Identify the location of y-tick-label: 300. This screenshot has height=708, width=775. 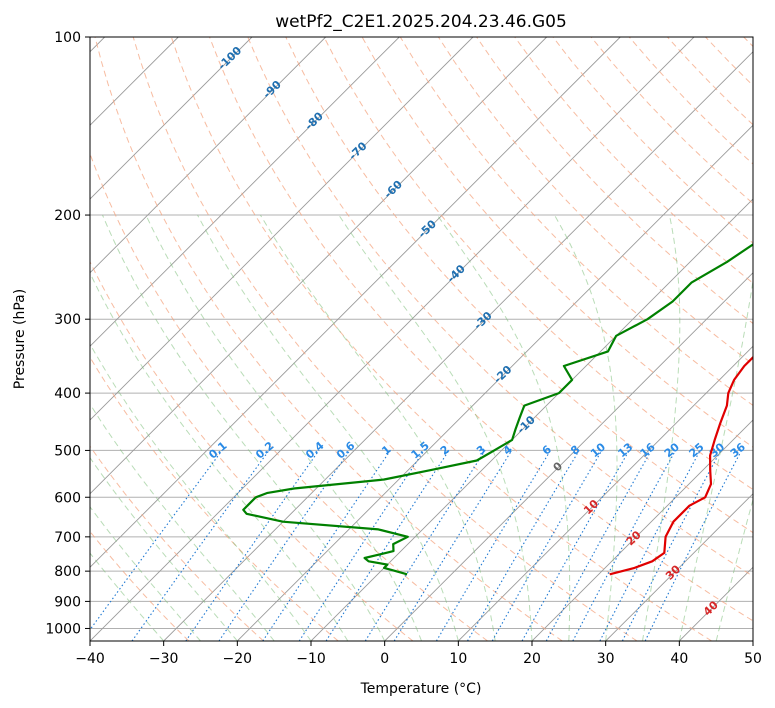
(67, 320).